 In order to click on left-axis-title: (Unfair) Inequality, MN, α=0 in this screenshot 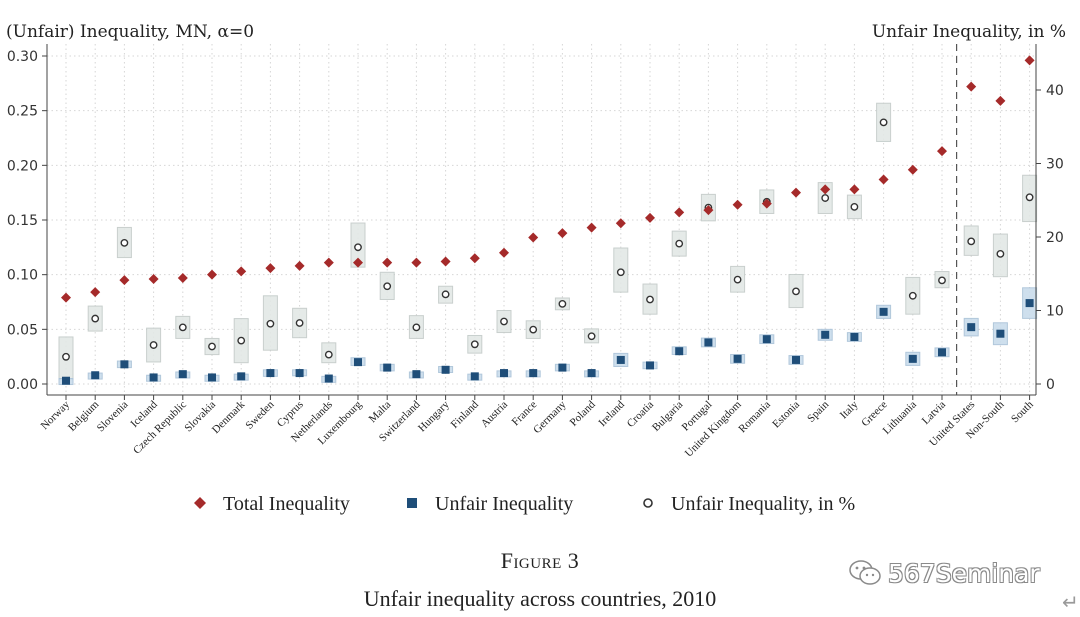, I will do `click(130, 32)`.